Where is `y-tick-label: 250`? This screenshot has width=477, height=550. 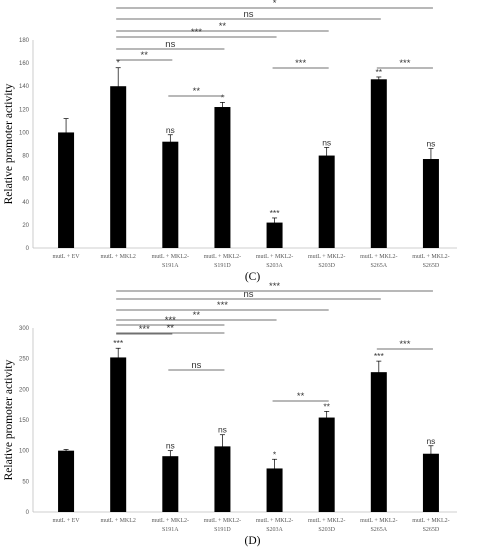
y-tick-label: 250 is located at coordinates (24, 360).